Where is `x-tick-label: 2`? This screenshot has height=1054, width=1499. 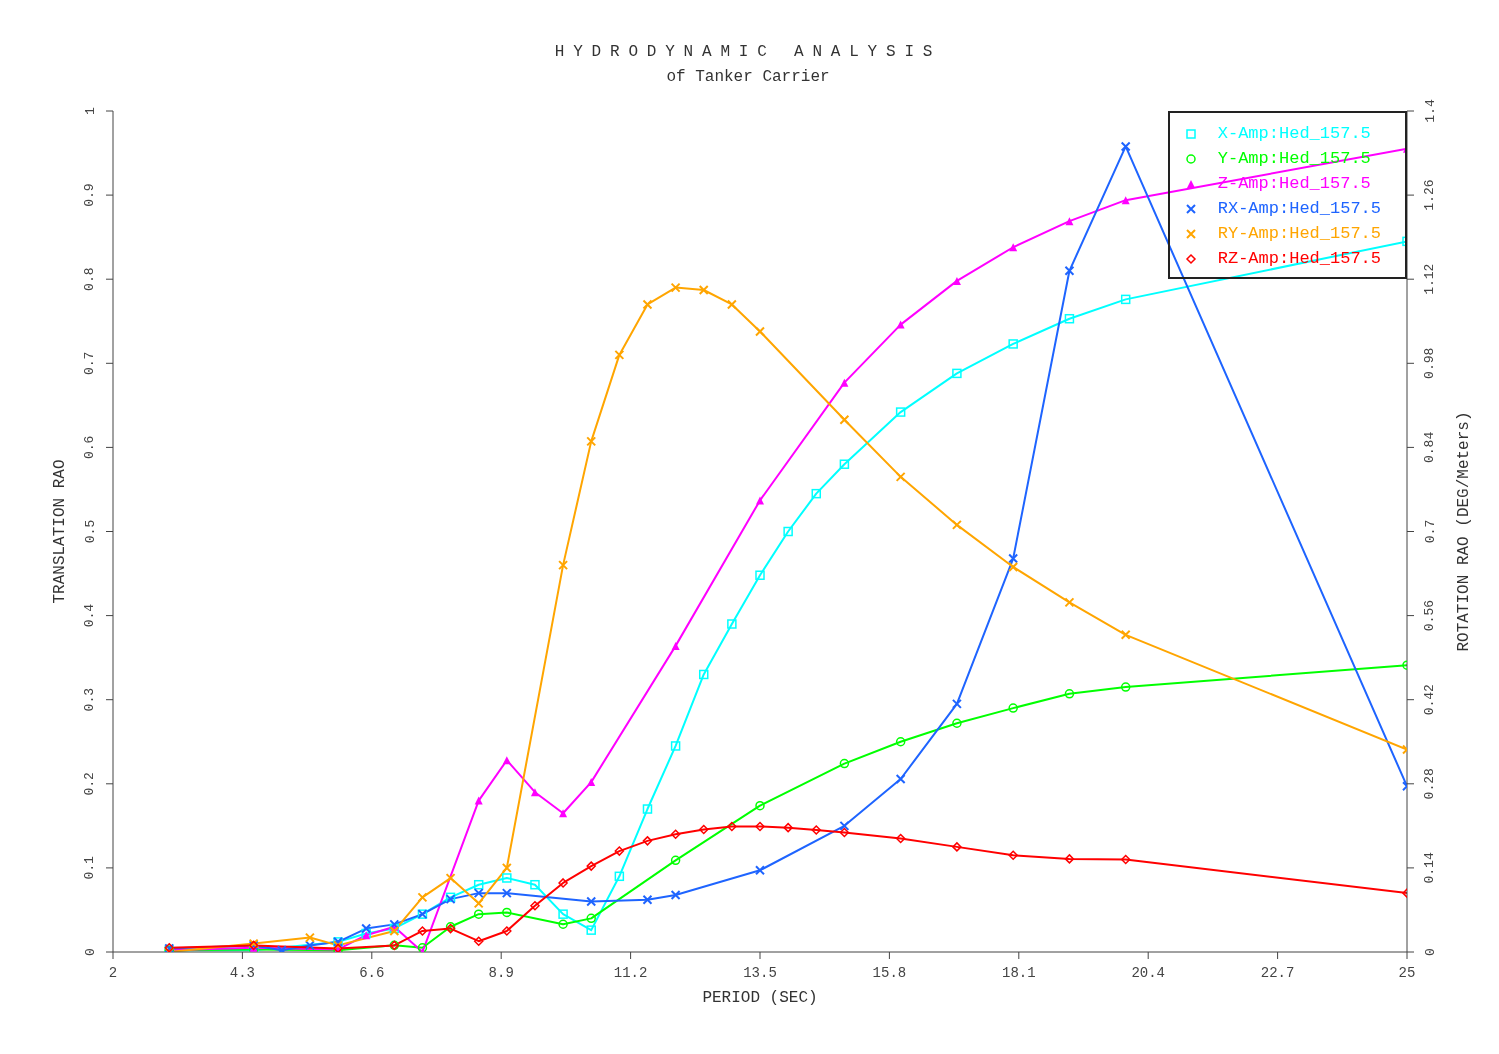
x-tick-label: 2 is located at coordinates (113, 972).